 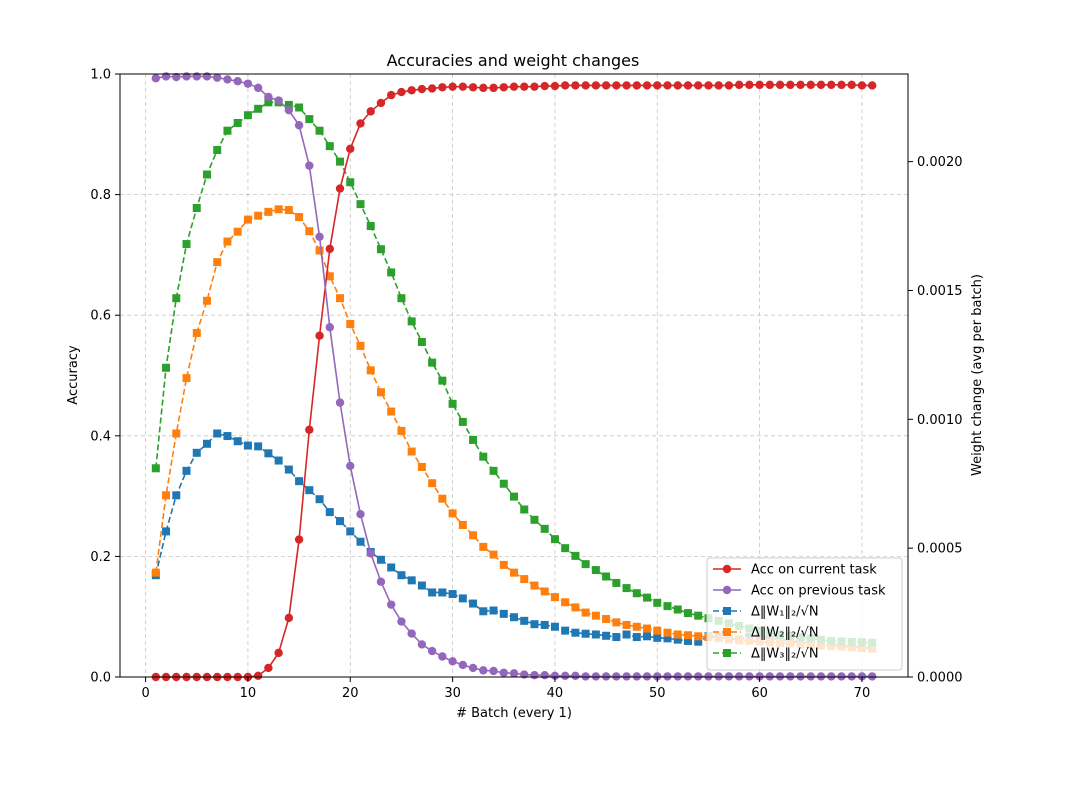 What do you see at coordinates (785, 654) in the screenshot?
I see `legend-label: Δ‖W₃‖₂/√N` at bounding box center [785, 654].